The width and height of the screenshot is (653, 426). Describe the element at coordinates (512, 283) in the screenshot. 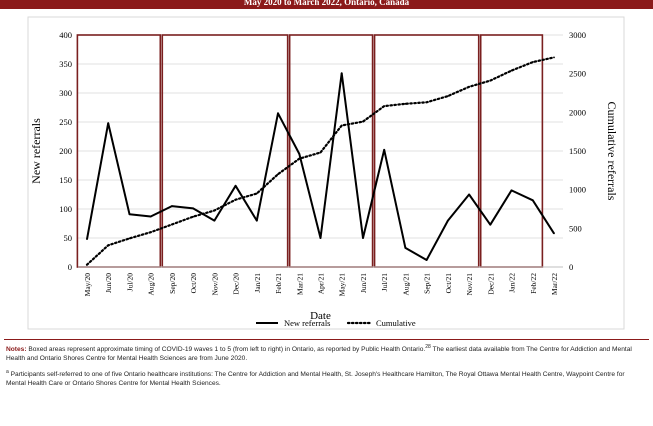

I see `x-tick-label: Jan/22` at that location.